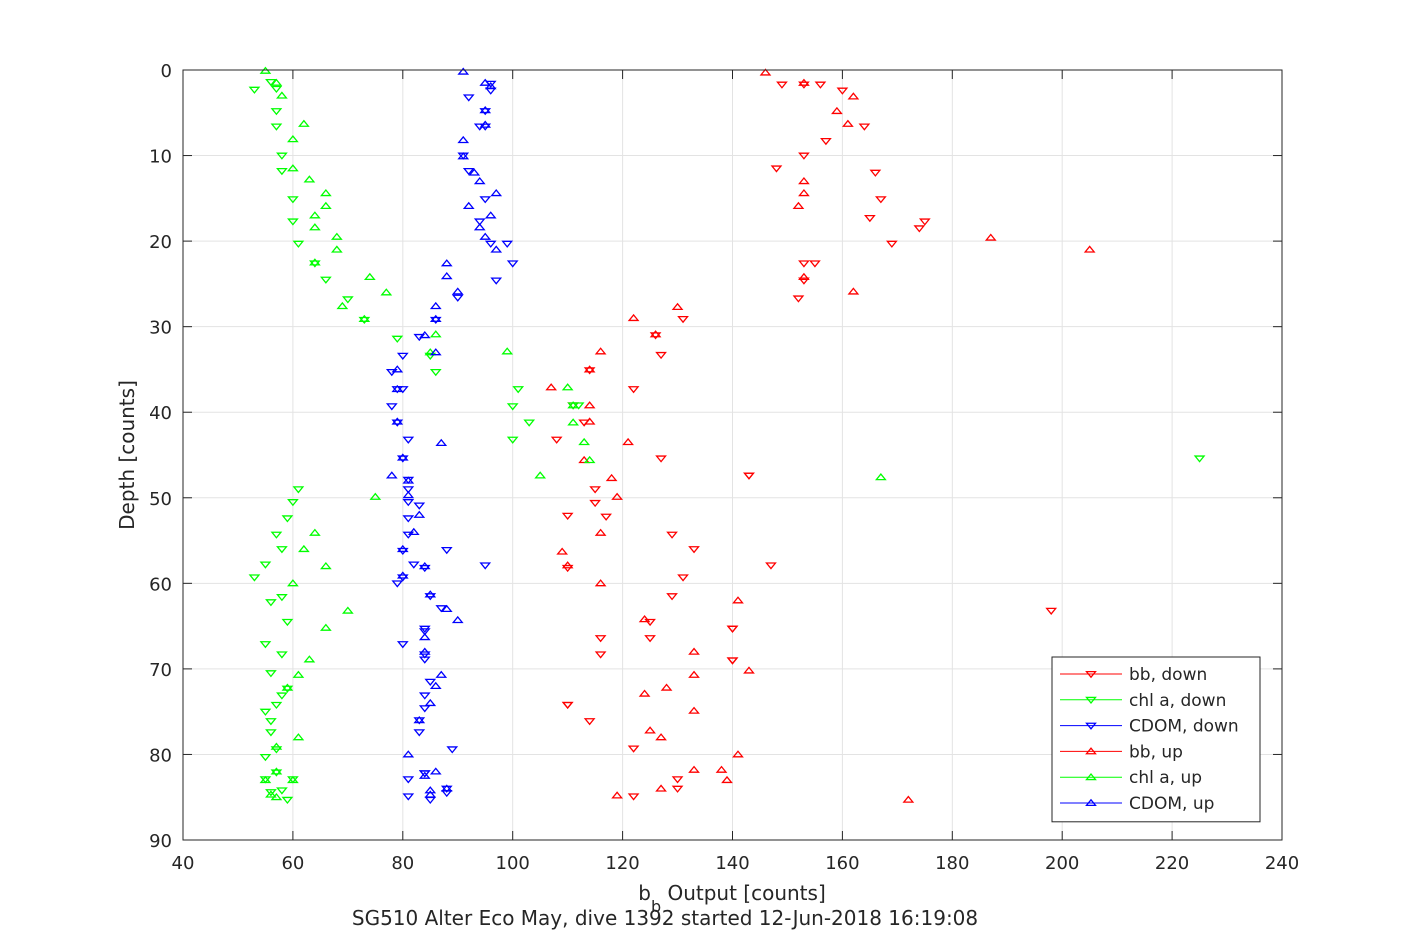 The image size is (1417, 945). I want to click on y-tick-label: 80, so click(160, 755).